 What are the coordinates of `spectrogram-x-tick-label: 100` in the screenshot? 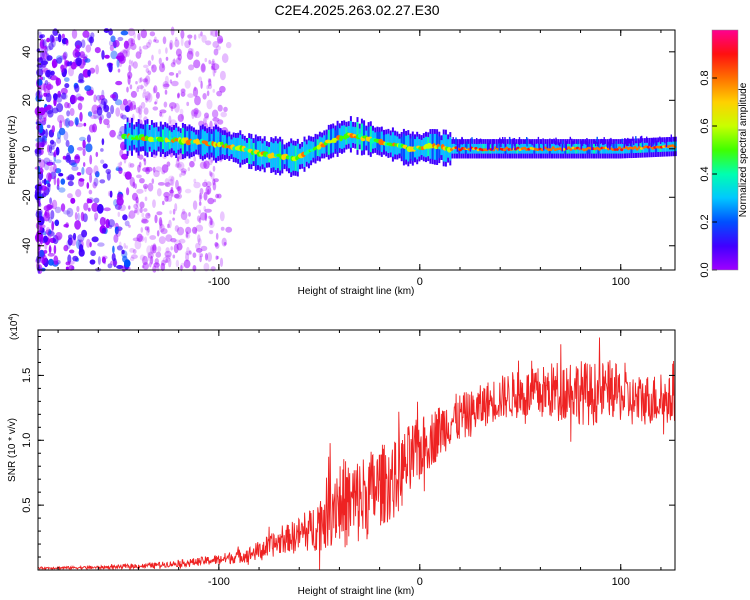 It's located at (621, 282).